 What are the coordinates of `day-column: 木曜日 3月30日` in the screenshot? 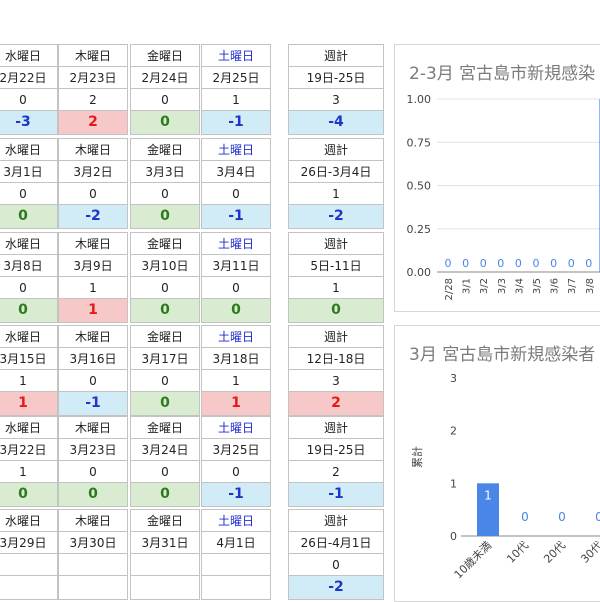 It's located at (93, 554).